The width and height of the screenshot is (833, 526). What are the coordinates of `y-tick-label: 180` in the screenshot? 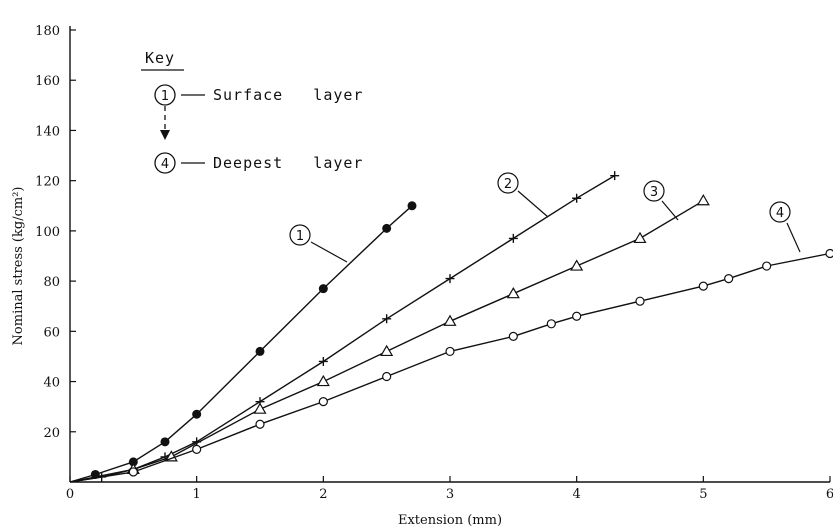 It's located at (47, 31).